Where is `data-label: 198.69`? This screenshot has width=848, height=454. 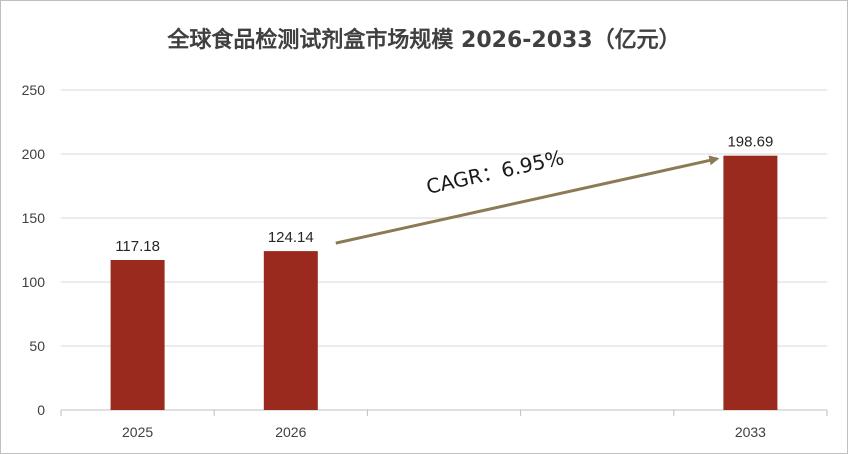 data-label: 198.69 is located at coordinates (750, 142).